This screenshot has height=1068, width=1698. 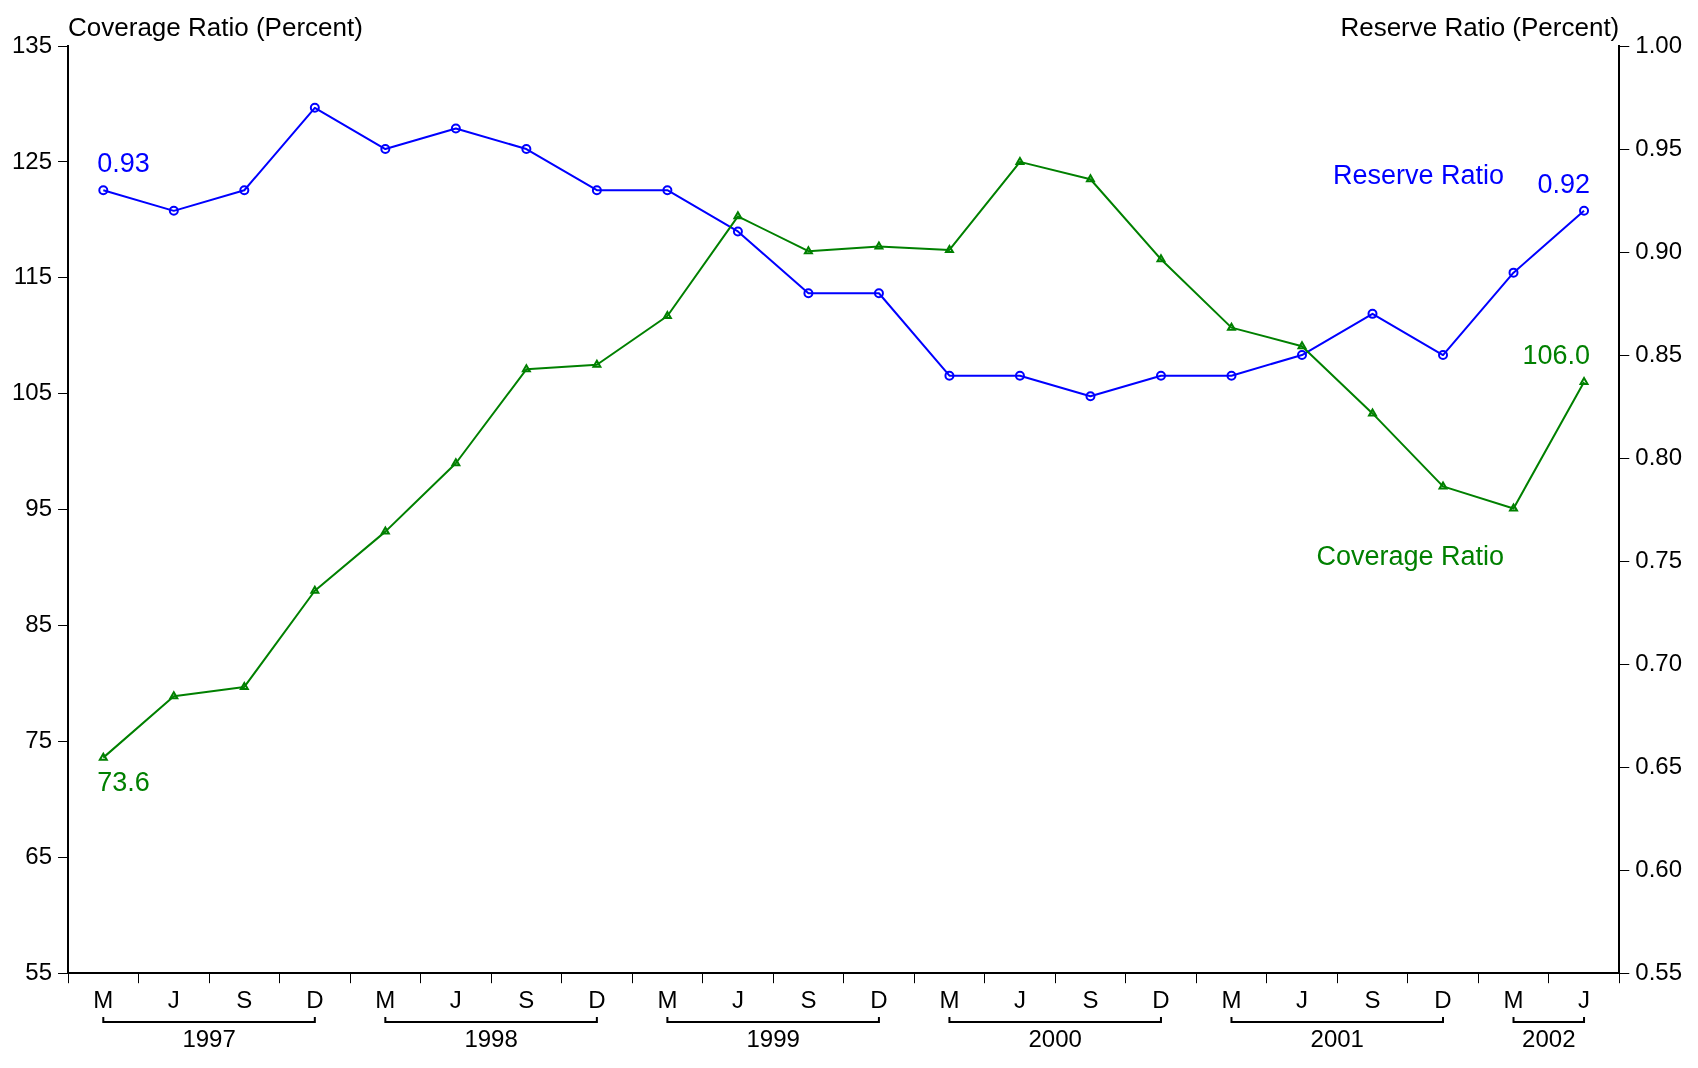 I want to click on y2-tick-label: 0.90, so click(x=1659, y=250).